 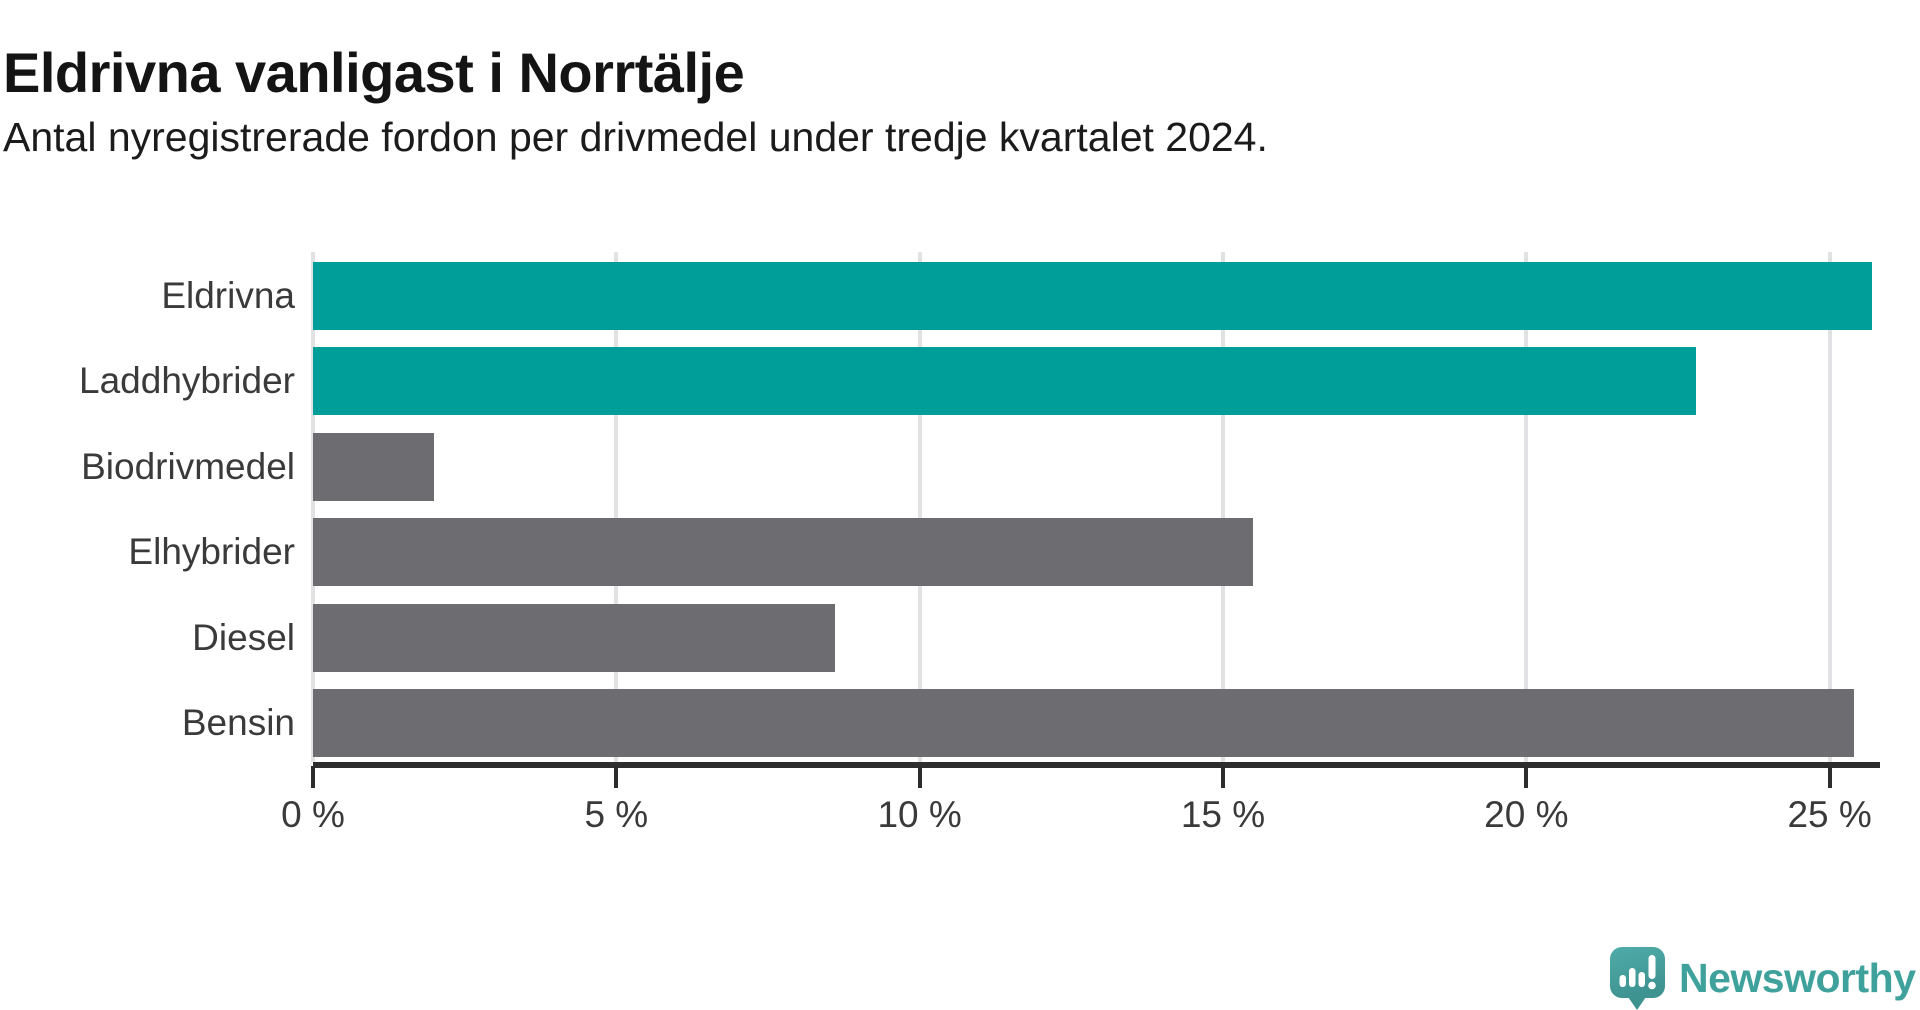 I want to click on category-label-bensin: Bensin, so click(x=238, y=722).